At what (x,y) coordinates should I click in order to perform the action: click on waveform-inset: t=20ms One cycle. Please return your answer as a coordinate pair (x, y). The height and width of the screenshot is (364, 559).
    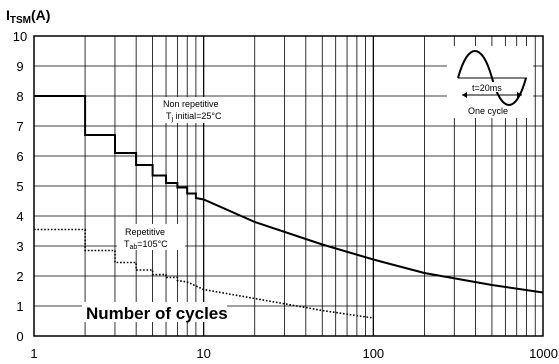
    Looking at the image, I should click on (490, 82).